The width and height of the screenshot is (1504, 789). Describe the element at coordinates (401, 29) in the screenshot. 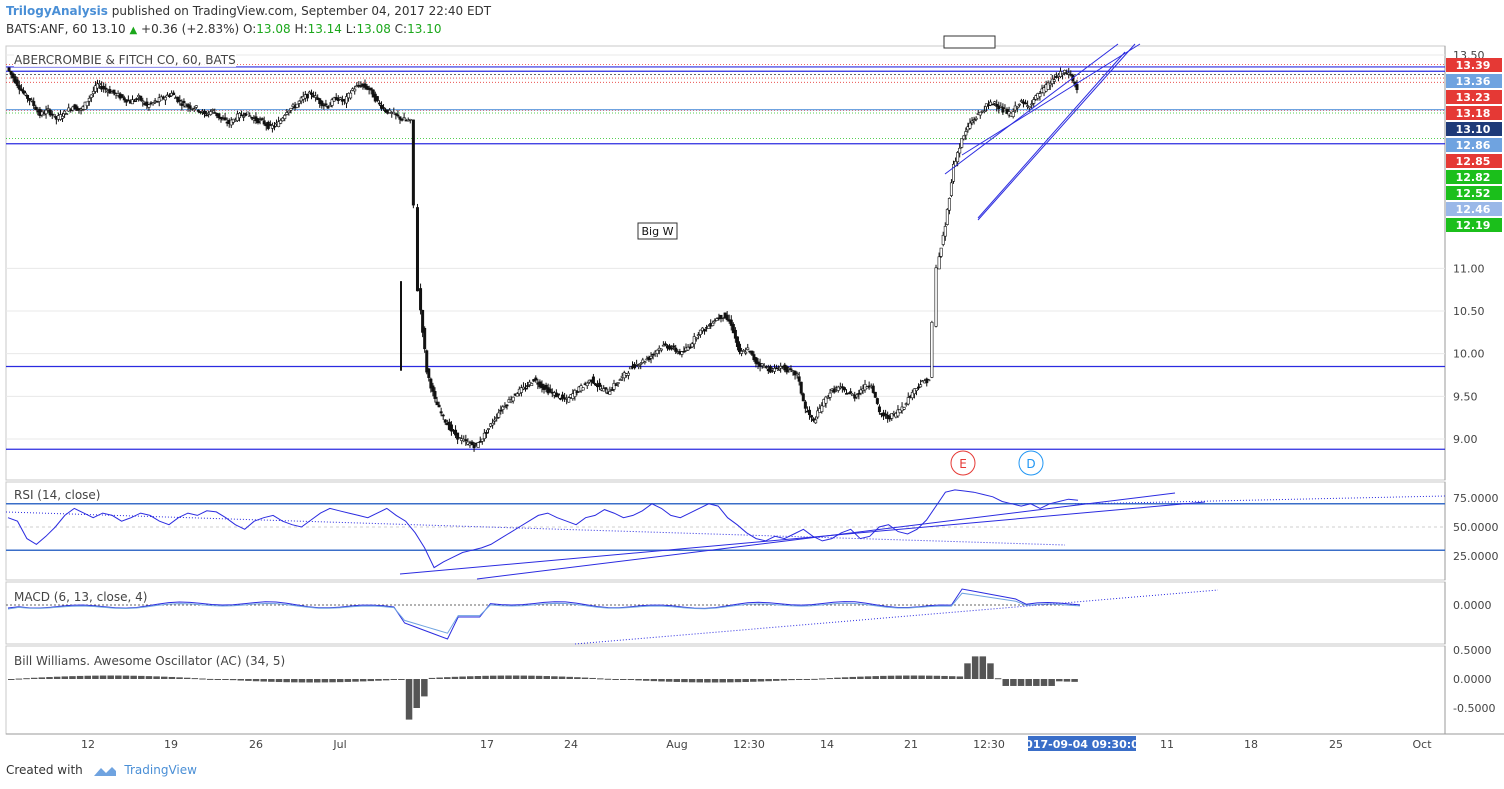

I see `close-label: C:` at that location.